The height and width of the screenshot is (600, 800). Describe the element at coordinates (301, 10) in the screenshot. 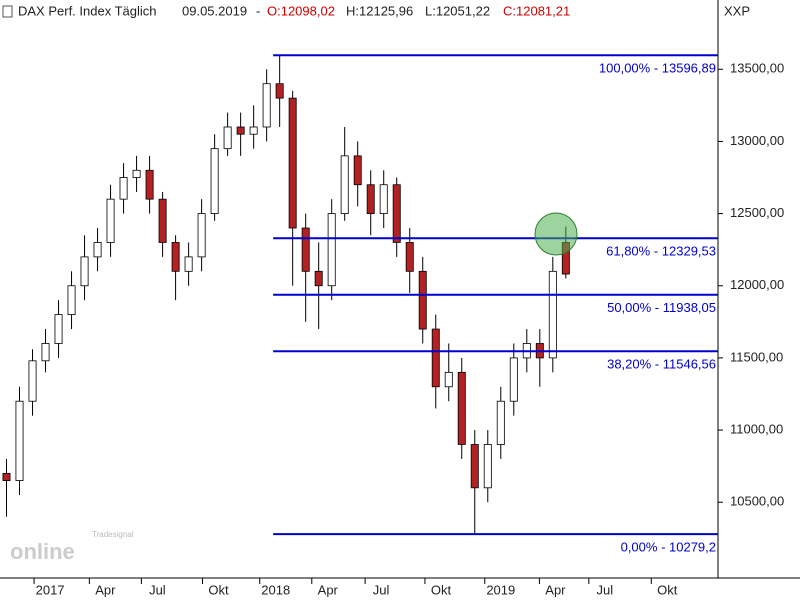

I see `quote-open: O:12098,02` at that location.